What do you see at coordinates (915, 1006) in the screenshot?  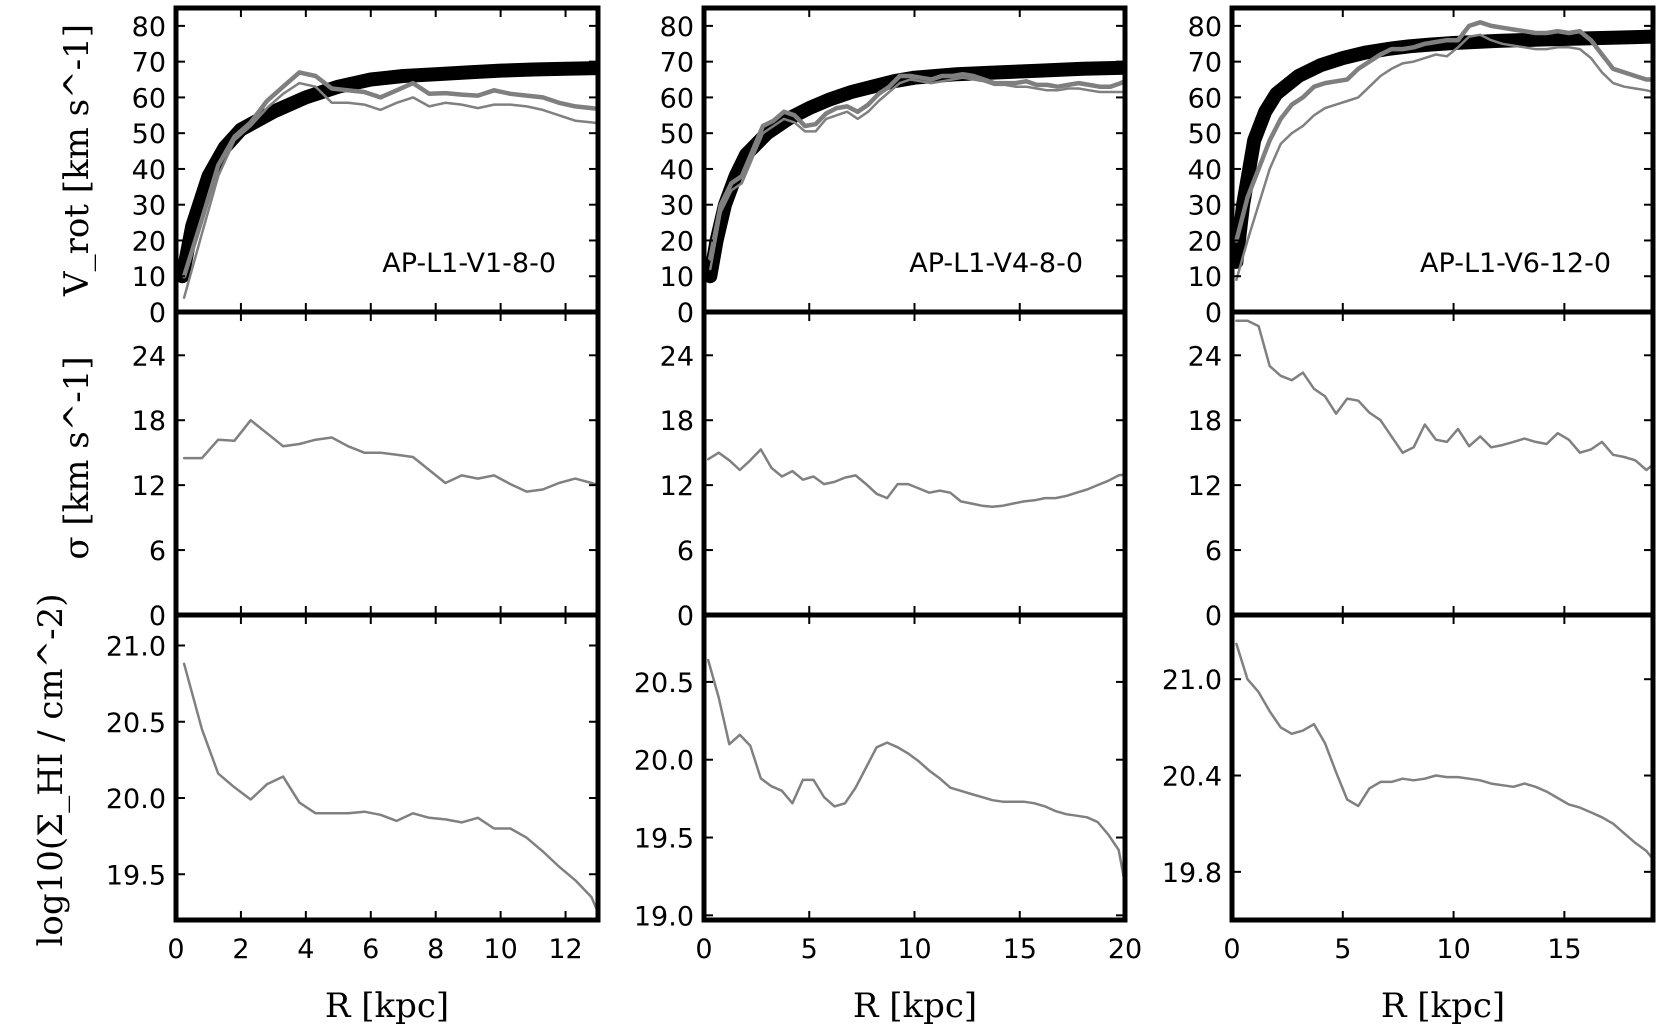 I see `xlabel-col-2: R [kpc]` at bounding box center [915, 1006].